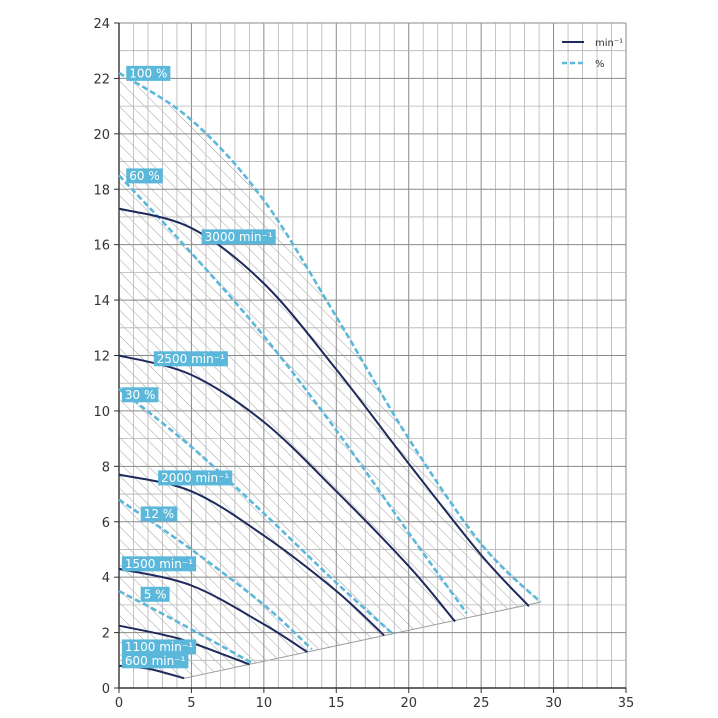  Describe the element at coordinates (101, 190) in the screenshot. I see `y-tick-label: 18` at that location.